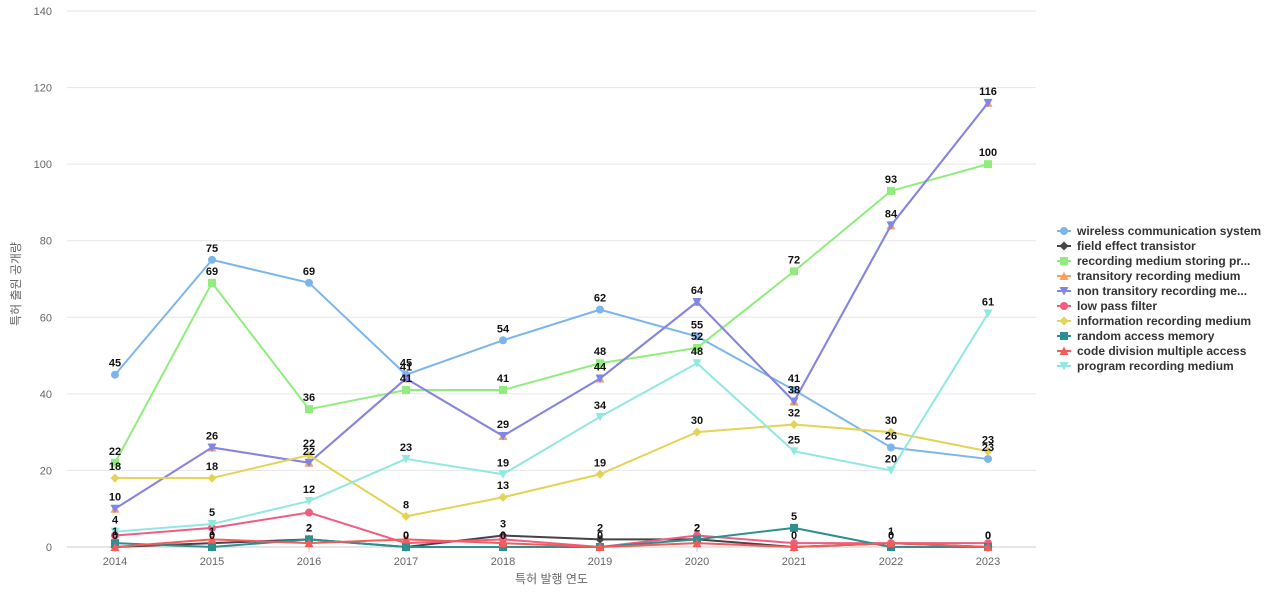 The image size is (1280, 605). What do you see at coordinates (697, 325) in the screenshot?
I see `data-label: 55` at bounding box center [697, 325].